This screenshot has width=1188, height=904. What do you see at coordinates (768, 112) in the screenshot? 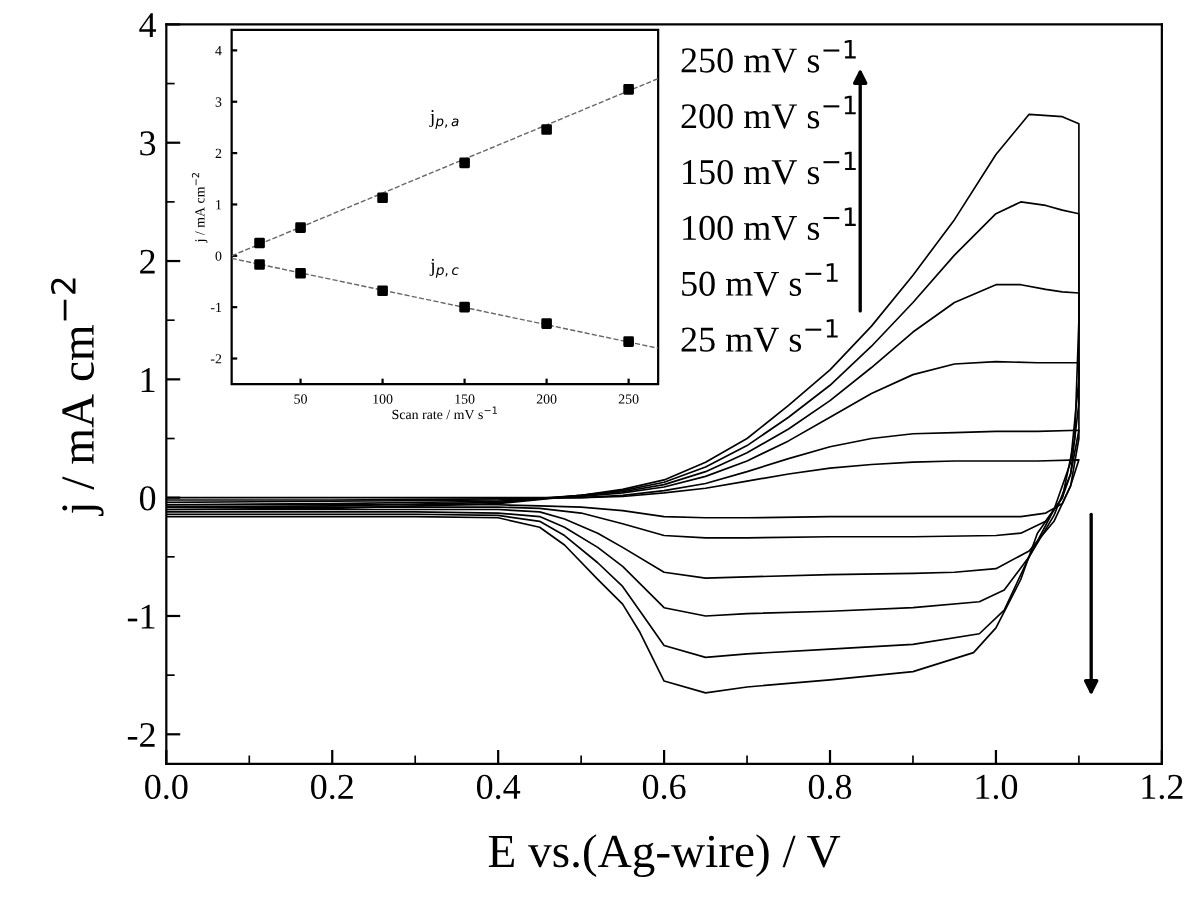
I see `annotation: 200 mV s$^{−1}$` at bounding box center [768, 112].